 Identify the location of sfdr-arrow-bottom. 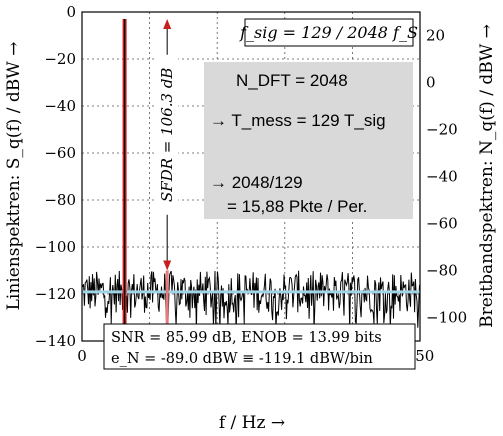
(167, 265).